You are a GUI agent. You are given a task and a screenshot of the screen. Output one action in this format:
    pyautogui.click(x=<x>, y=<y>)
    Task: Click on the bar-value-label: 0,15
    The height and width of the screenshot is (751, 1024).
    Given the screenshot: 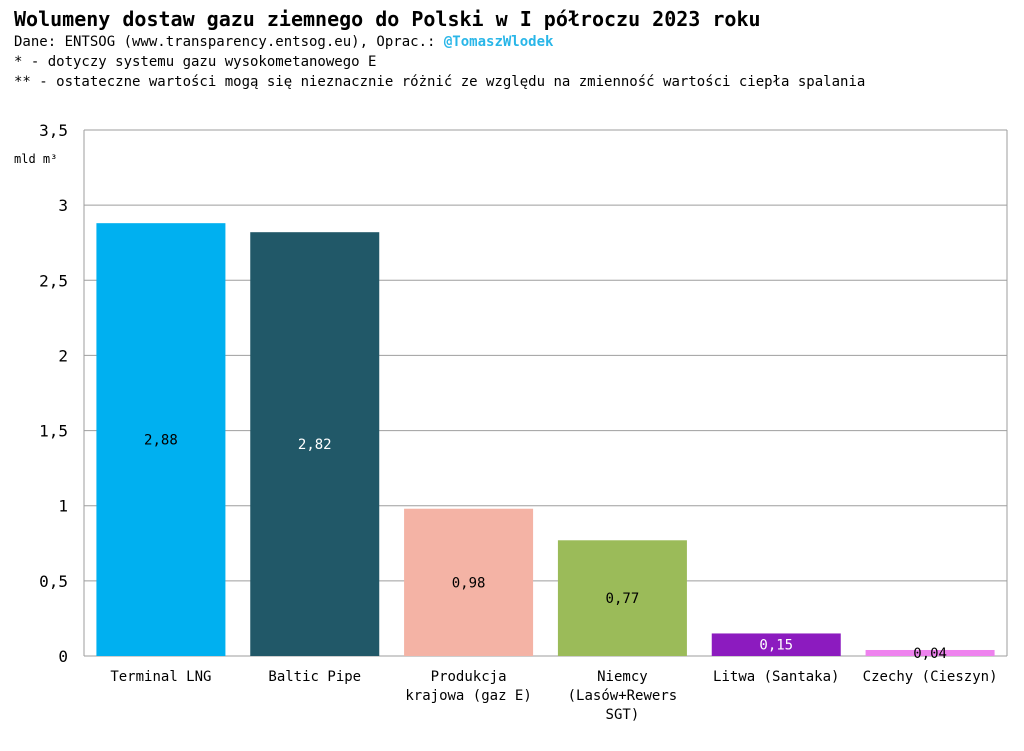 What is the action you would take?
    pyautogui.click(x=776, y=646)
    